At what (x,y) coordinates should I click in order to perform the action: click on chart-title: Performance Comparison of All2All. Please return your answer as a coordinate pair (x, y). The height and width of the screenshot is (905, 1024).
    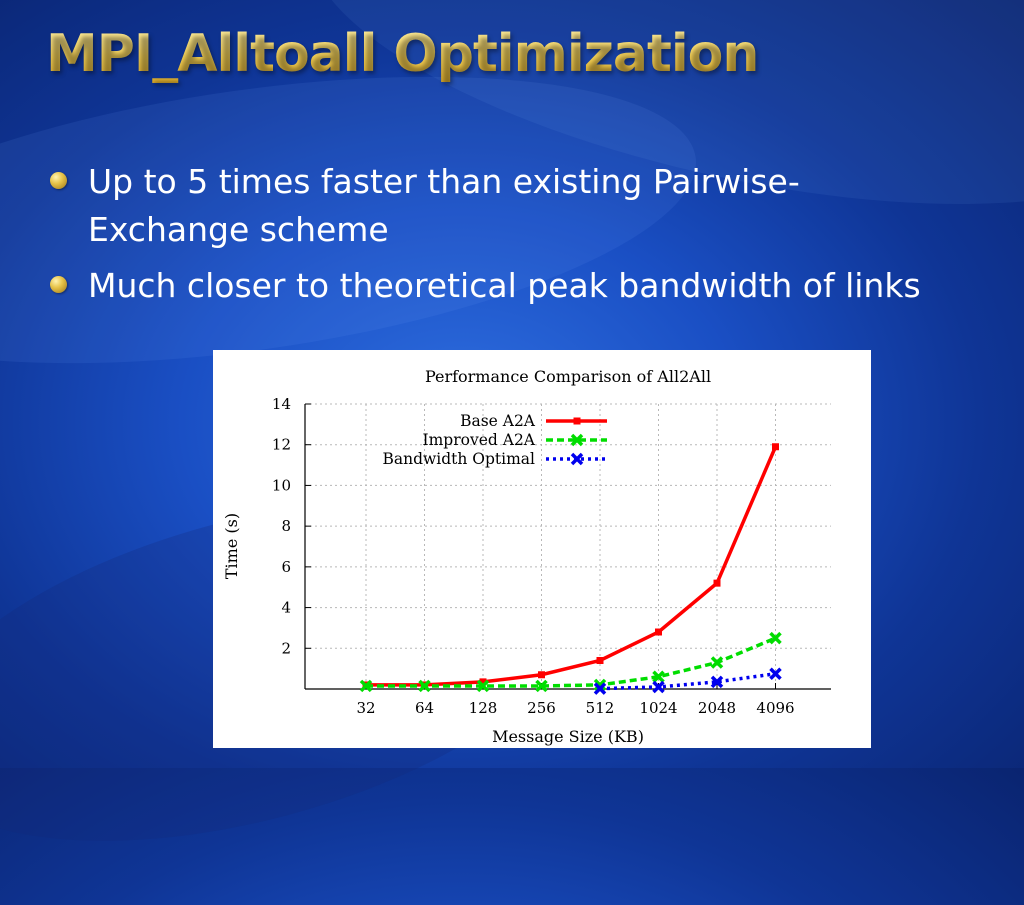
    Looking at the image, I should click on (568, 376).